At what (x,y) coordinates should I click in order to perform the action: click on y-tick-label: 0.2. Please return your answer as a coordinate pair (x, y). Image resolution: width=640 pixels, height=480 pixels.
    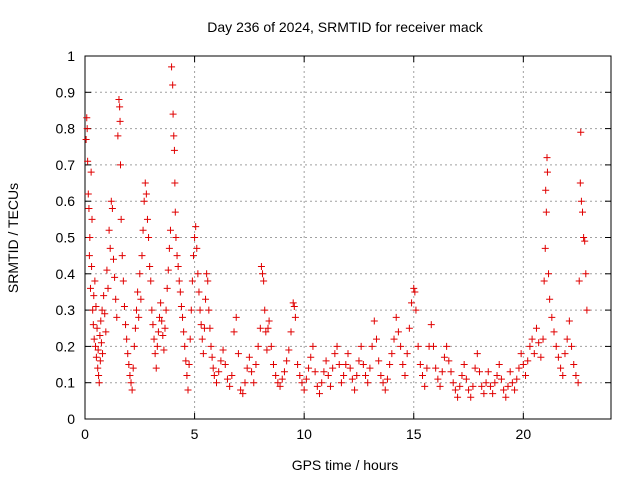
    Looking at the image, I should click on (66, 346).